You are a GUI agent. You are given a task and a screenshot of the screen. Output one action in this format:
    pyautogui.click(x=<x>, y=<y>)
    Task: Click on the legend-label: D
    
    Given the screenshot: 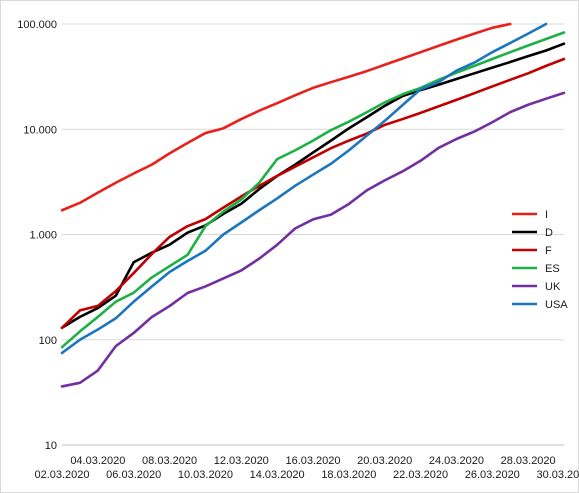 What is the action you would take?
    pyautogui.click(x=549, y=233)
    